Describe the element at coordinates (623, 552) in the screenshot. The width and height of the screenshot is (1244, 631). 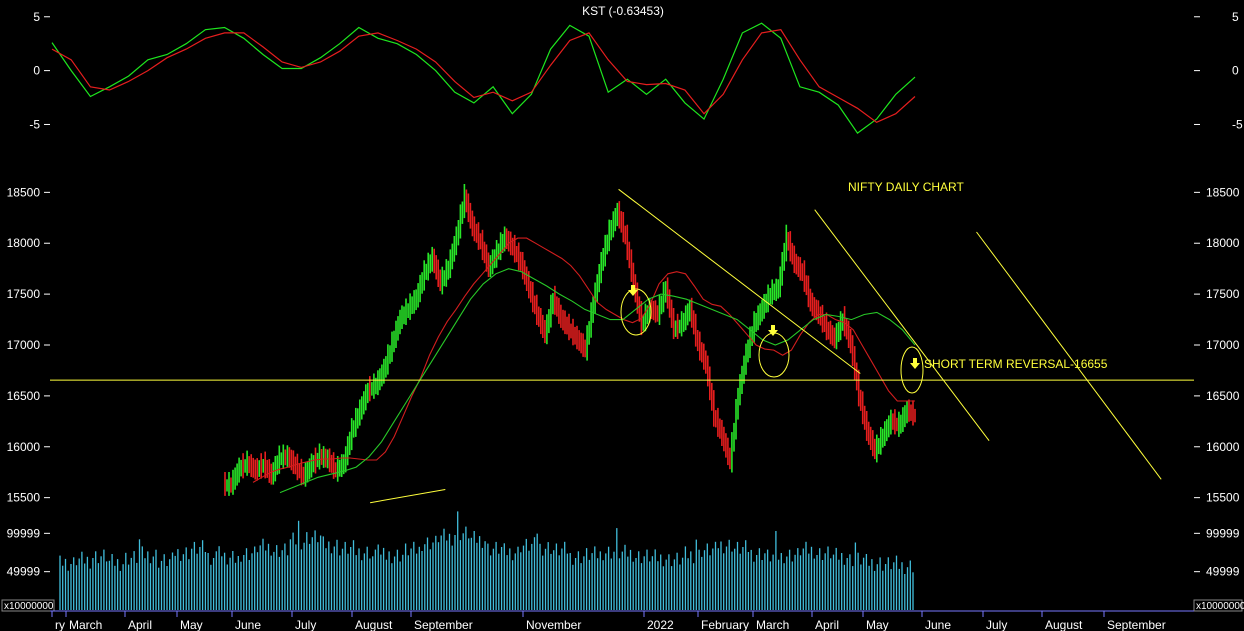
I see `volume-axis: 99999 99999 49999 49999` at that location.